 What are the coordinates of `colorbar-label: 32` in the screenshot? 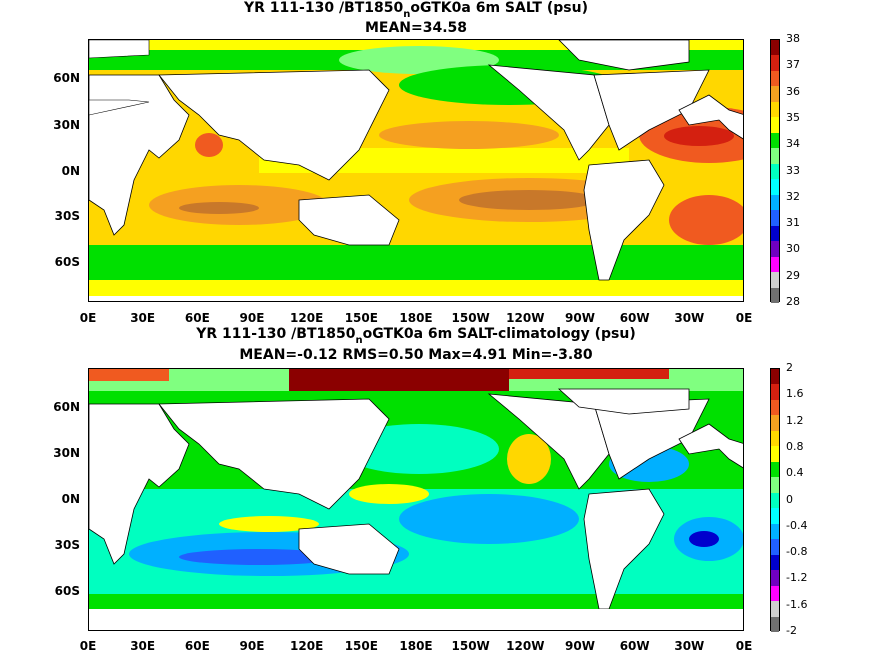 It's located at (793, 196).